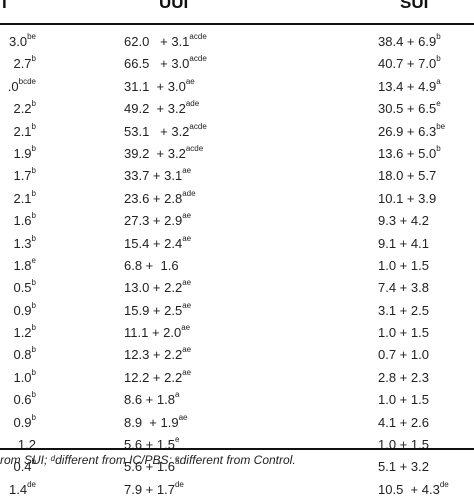 This screenshot has height=501, width=474. I want to click on table-cell: 8.9 + 1.9ae, so click(155, 423).